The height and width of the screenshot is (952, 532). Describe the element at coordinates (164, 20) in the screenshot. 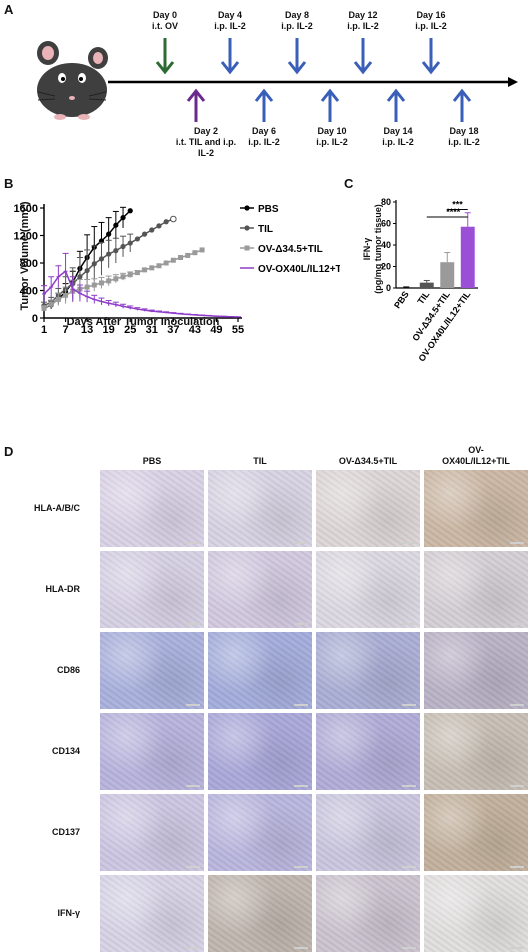

I see `timeline-label-day0: Day 0 i.t. OV` at that location.